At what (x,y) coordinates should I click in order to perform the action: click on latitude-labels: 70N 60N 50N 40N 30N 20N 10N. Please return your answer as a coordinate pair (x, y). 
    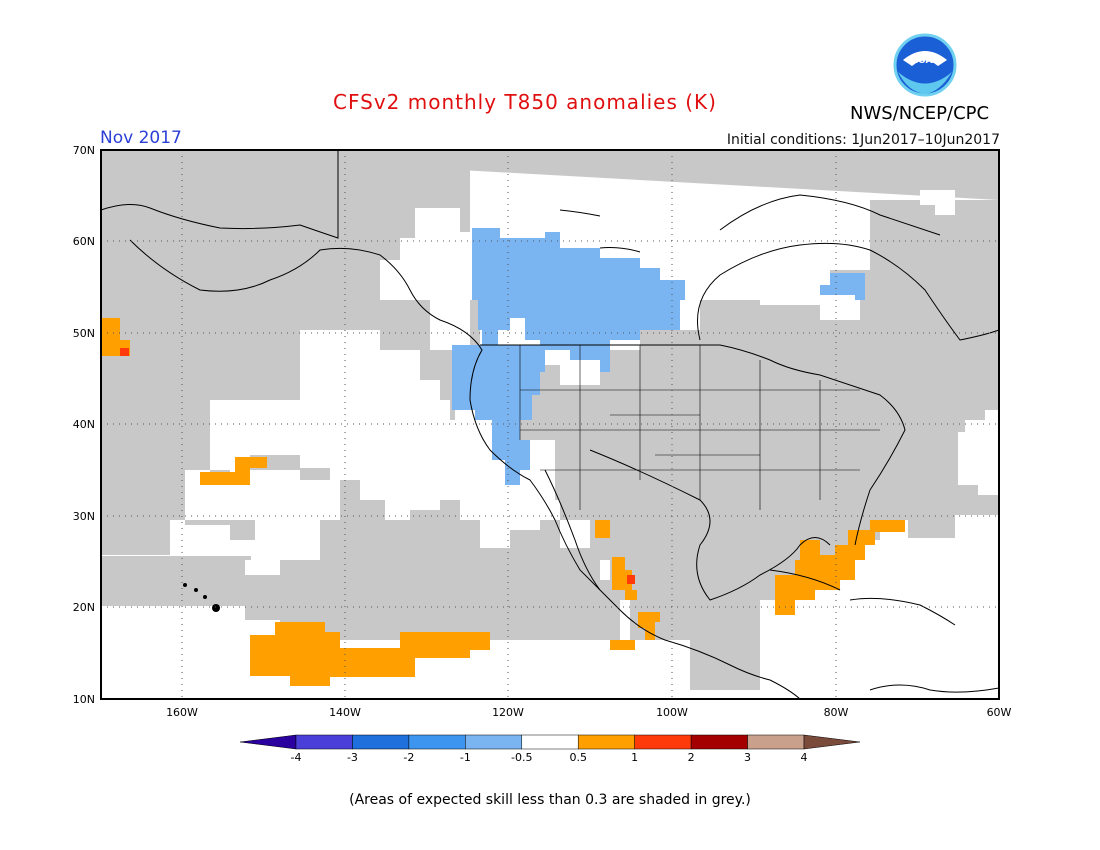
    Looking at the image, I should click on (84, 425).